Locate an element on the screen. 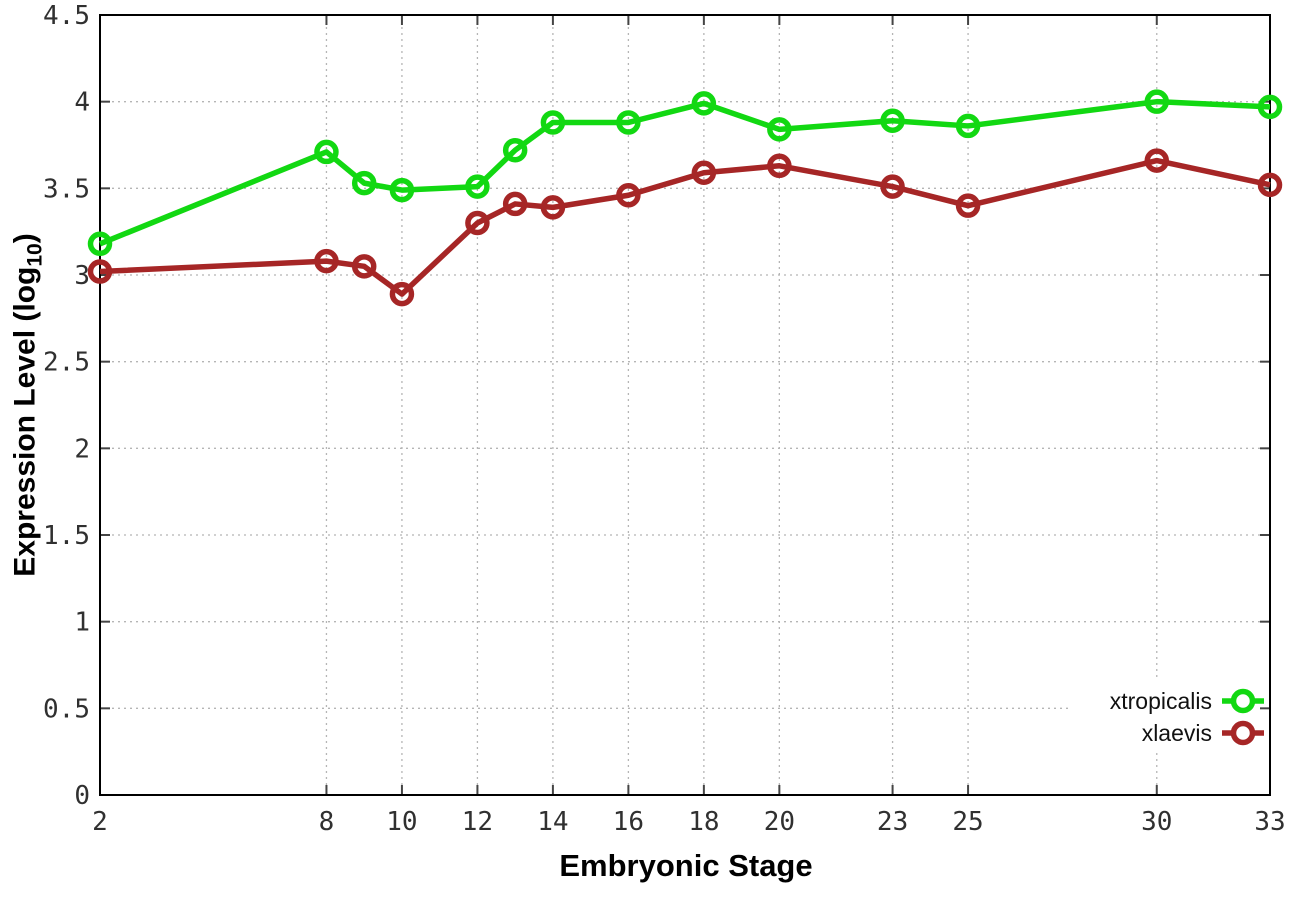 This screenshot has width=1296, height=907. x-tick-labels: 2 8 10 12 14 16 18 20 23 25 30 33 is located at coordinates (688, 822).